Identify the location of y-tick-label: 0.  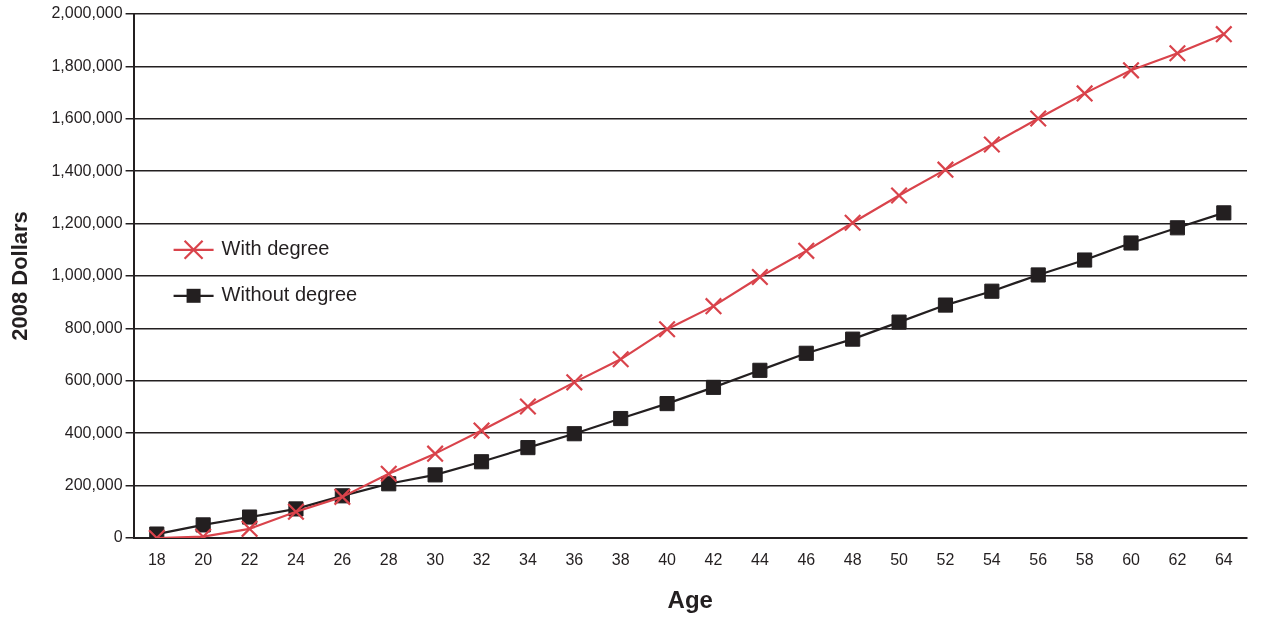
(118, 537).